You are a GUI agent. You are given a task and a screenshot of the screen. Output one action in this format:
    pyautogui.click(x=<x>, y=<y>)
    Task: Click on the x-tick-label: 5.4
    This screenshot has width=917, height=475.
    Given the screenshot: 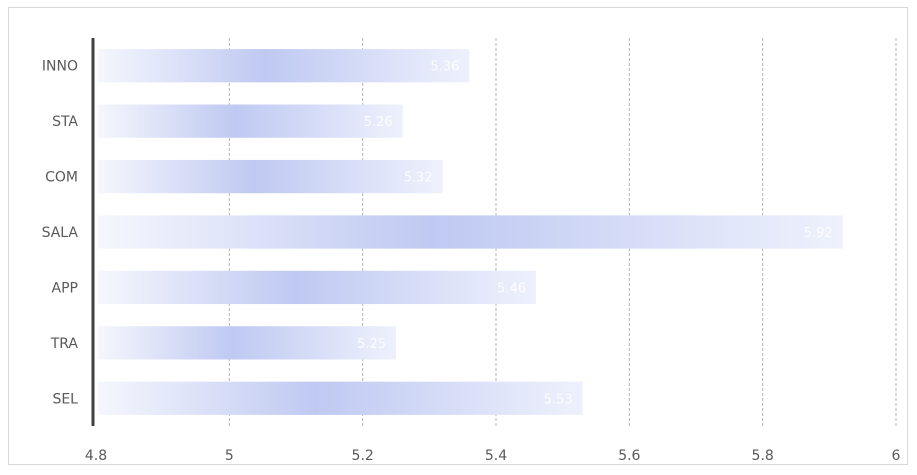 What is the action you would take?
    pyautogui.click(x=496, y=456)
    